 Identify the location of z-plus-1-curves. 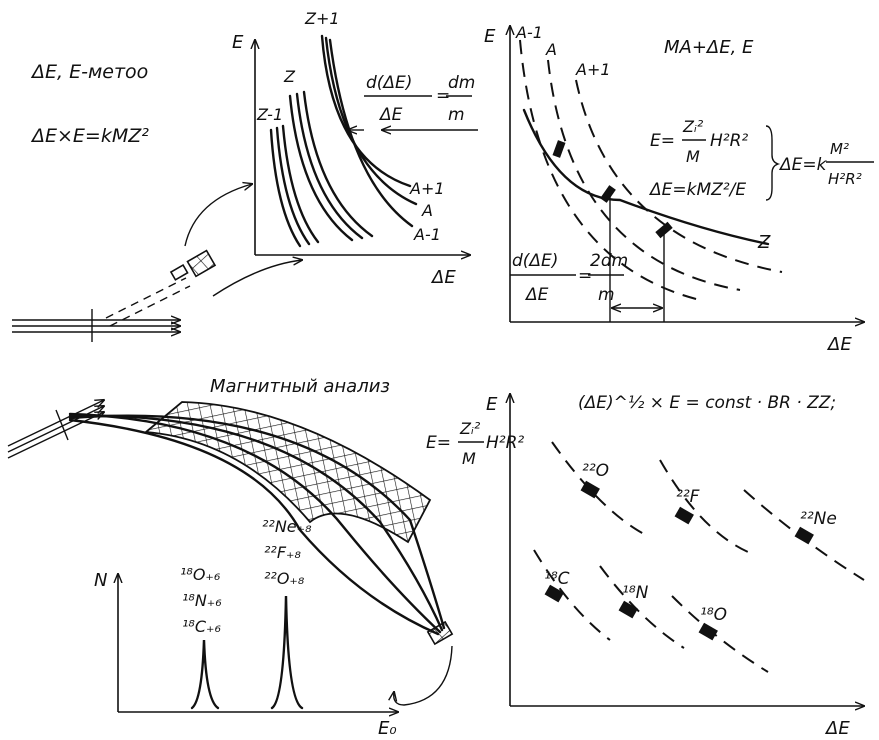
(369, 131).